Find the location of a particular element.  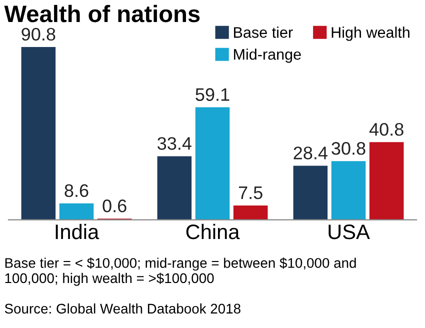

x-tick-label: China is located at coordinates (213, 232).